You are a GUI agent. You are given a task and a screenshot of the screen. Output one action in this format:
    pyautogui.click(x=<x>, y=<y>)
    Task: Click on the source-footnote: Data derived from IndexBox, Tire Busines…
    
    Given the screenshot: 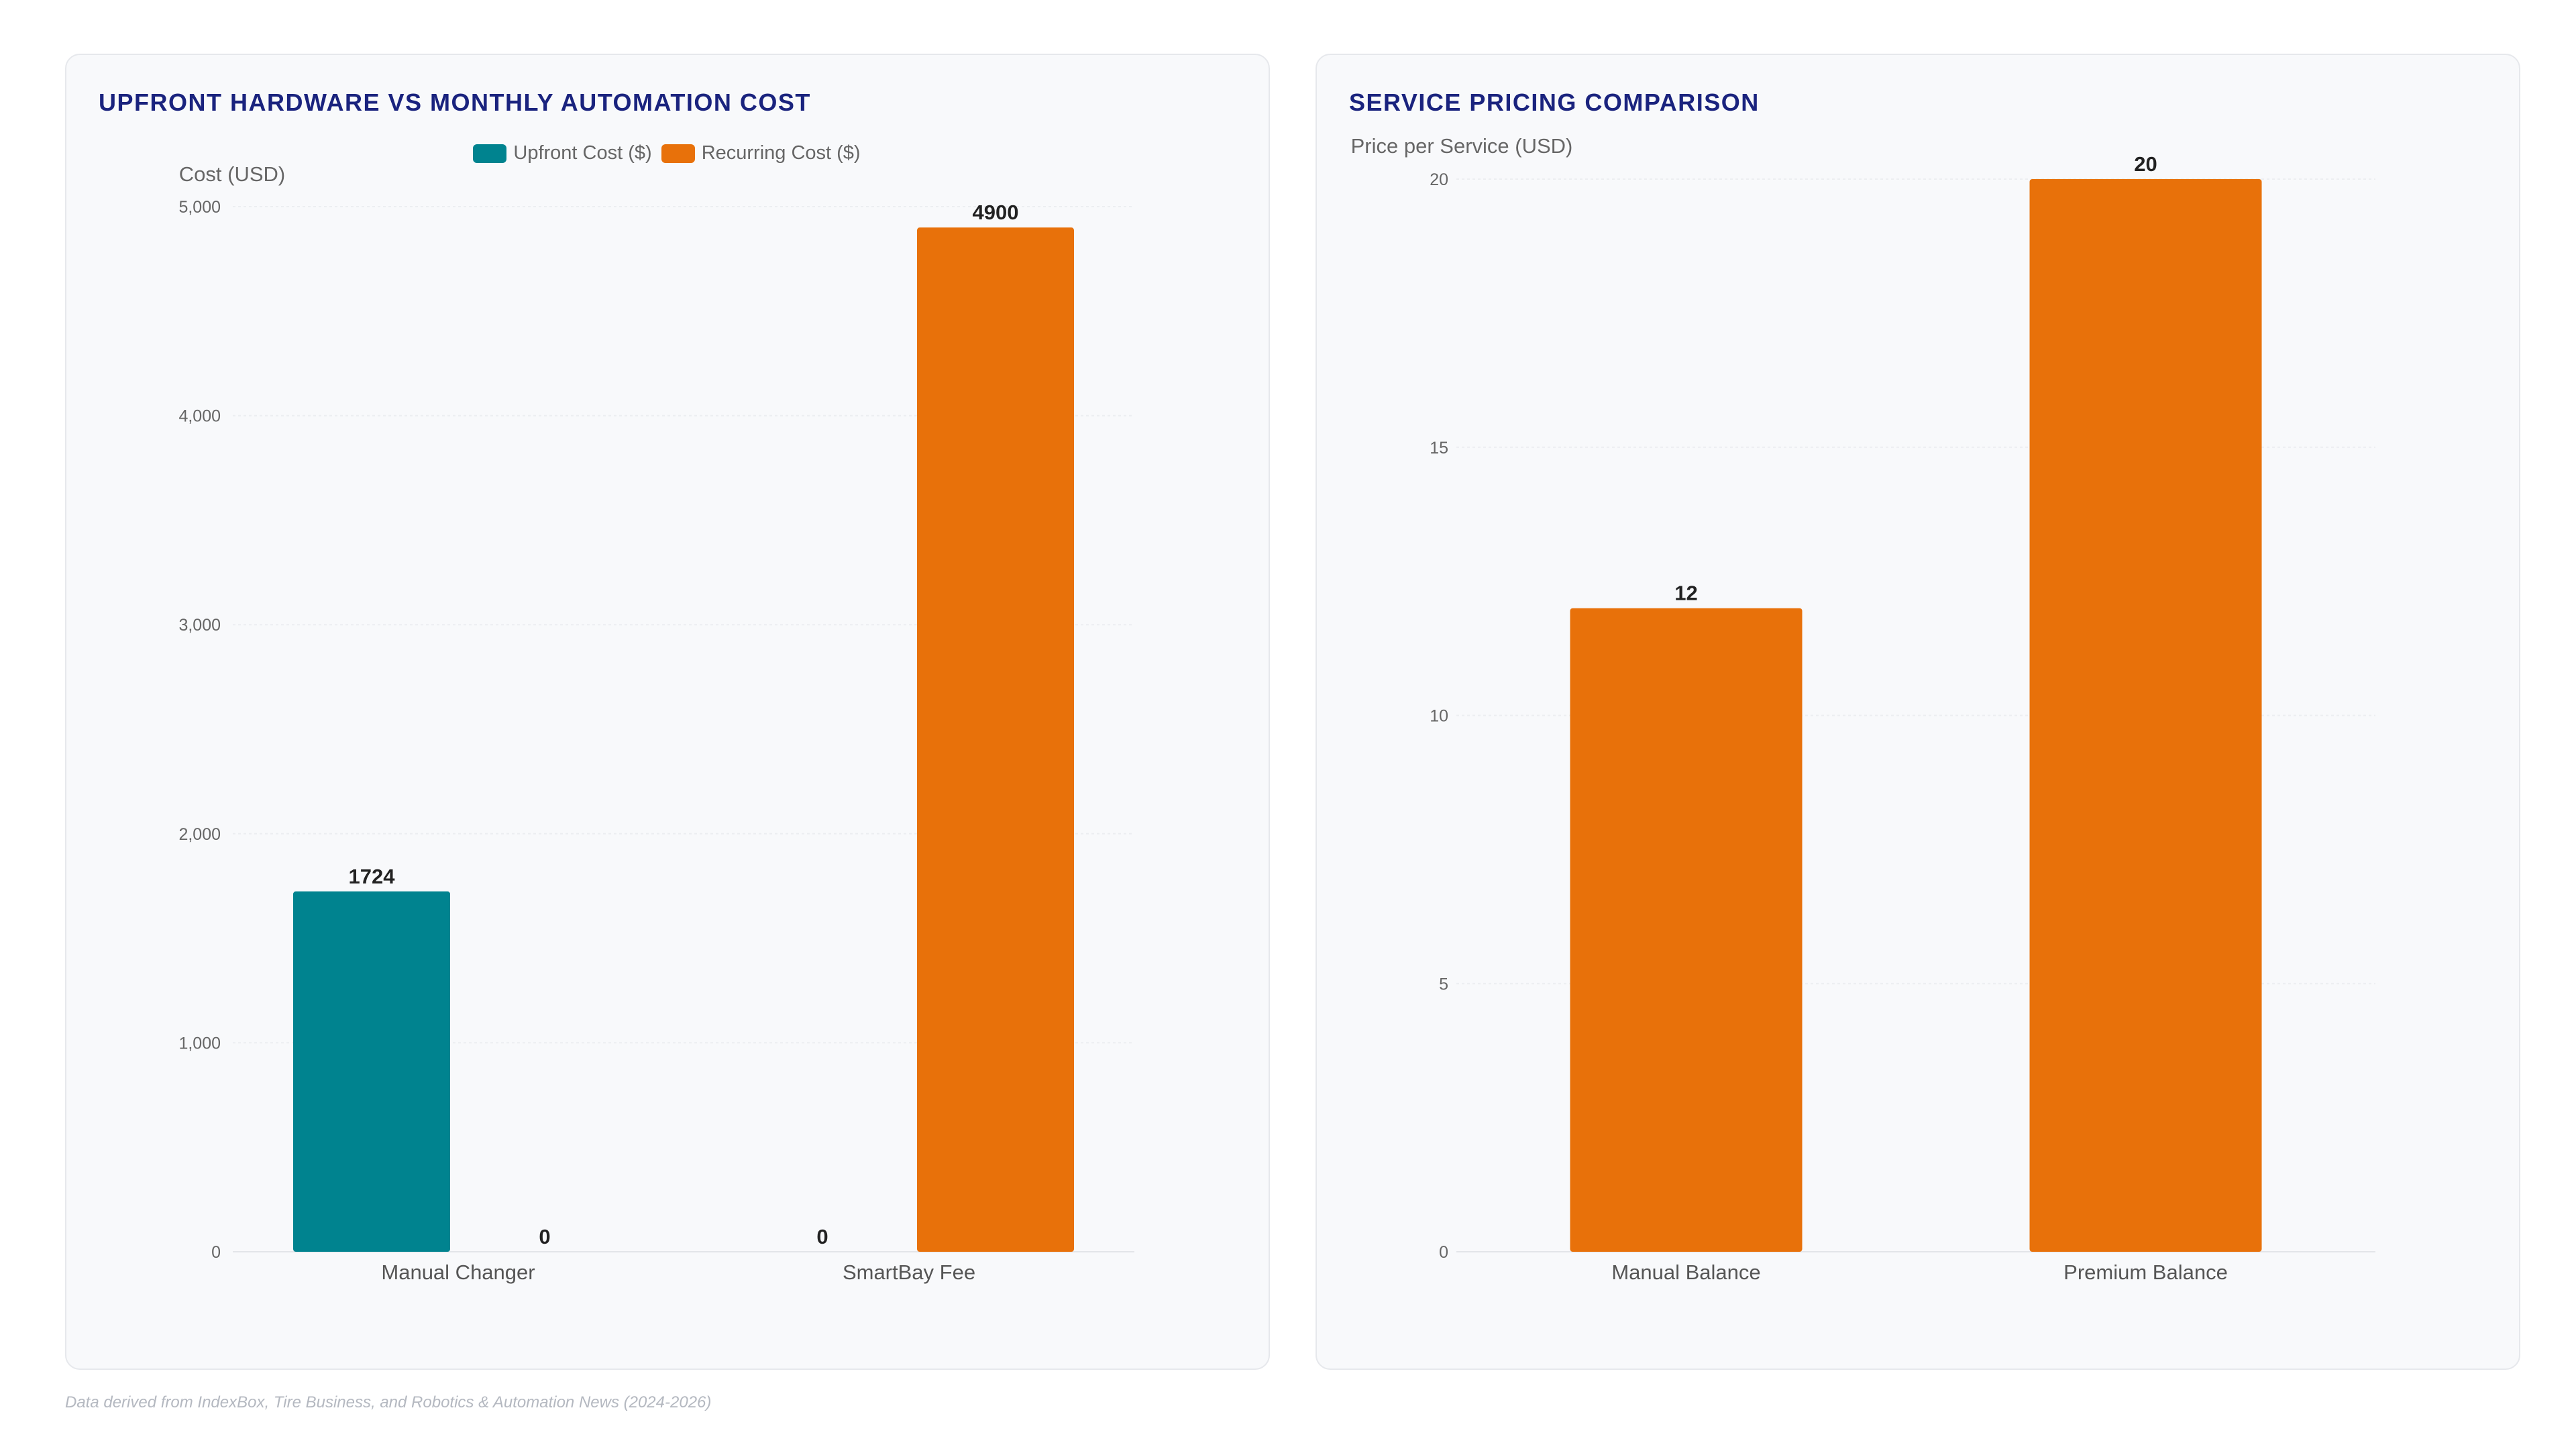 What is the action you would take?
    pyautogui.click(x=388, y=1402)
    